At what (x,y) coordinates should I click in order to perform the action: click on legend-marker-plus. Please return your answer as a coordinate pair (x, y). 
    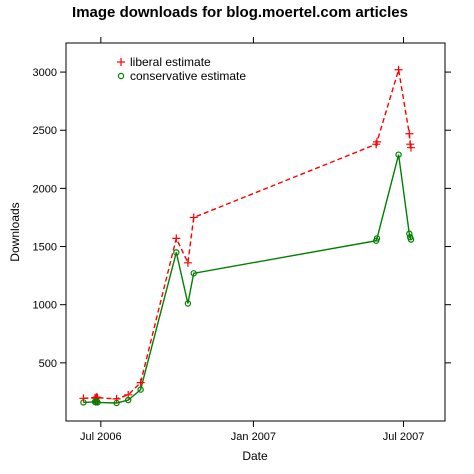
    Looking at the image, I should click on (121, 62).